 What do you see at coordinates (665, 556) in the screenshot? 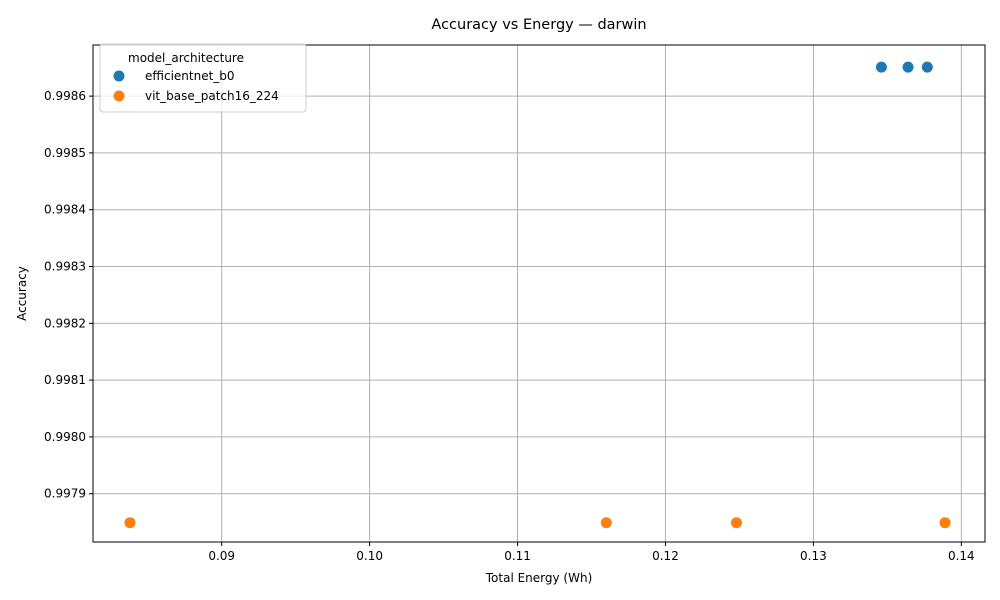
I see `x-tick-label: 0.12` at bounding box center [665, 556].